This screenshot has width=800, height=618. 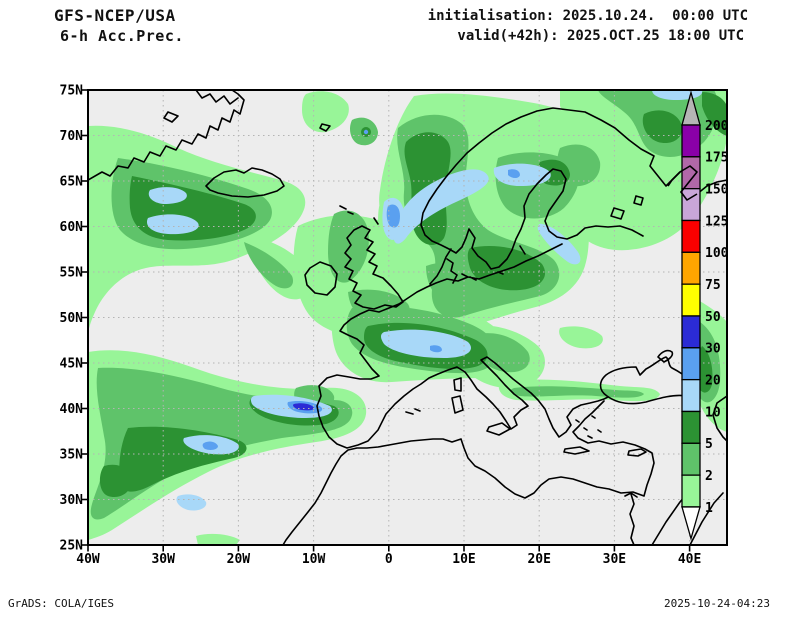 What do you see at coordinates (709, 508) in the screenshot?
I see `colorbar-level-label: 1` at bounding box center [709, 508].